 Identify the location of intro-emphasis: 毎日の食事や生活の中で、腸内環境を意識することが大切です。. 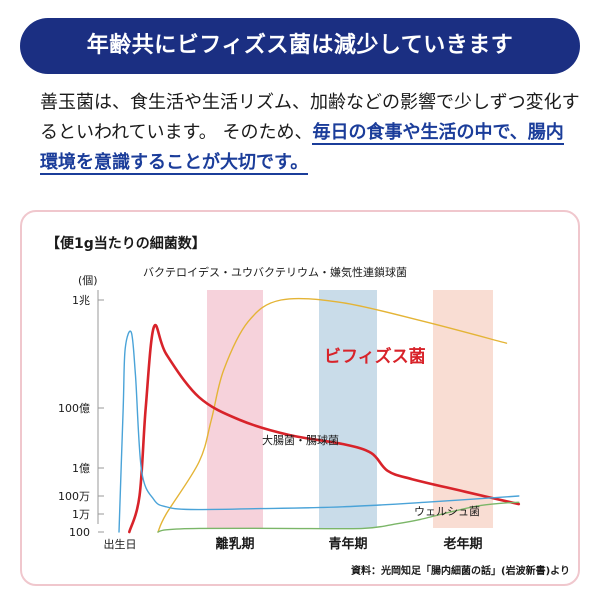
(302, 148).